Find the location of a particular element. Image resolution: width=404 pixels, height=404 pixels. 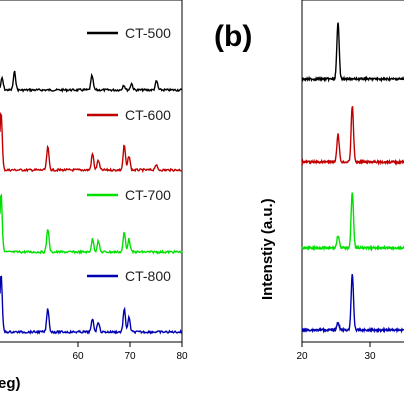

legend-label: CT-800 is located at coordinates (148, 276).